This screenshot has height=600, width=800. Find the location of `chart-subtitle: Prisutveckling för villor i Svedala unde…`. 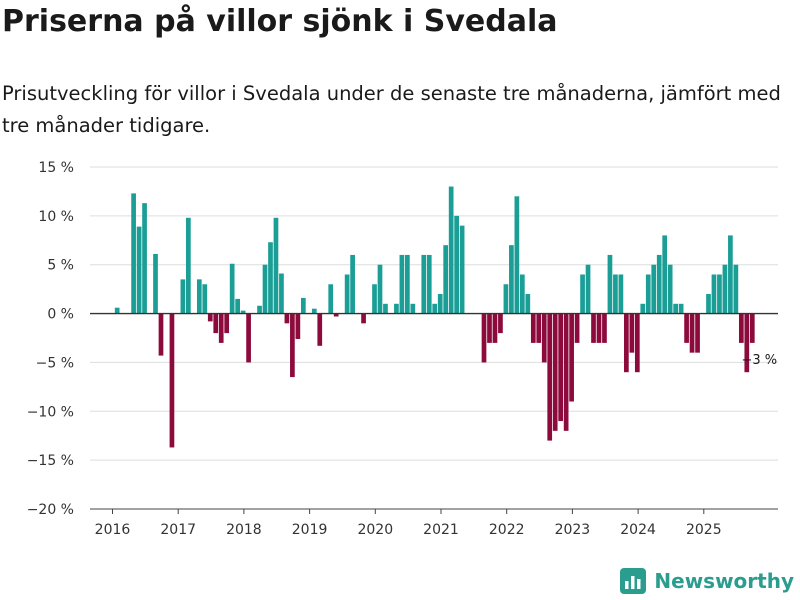

chart-subtitle: Prisutveckling för villor i Svedala unde… is located at coordinates (391, 109).